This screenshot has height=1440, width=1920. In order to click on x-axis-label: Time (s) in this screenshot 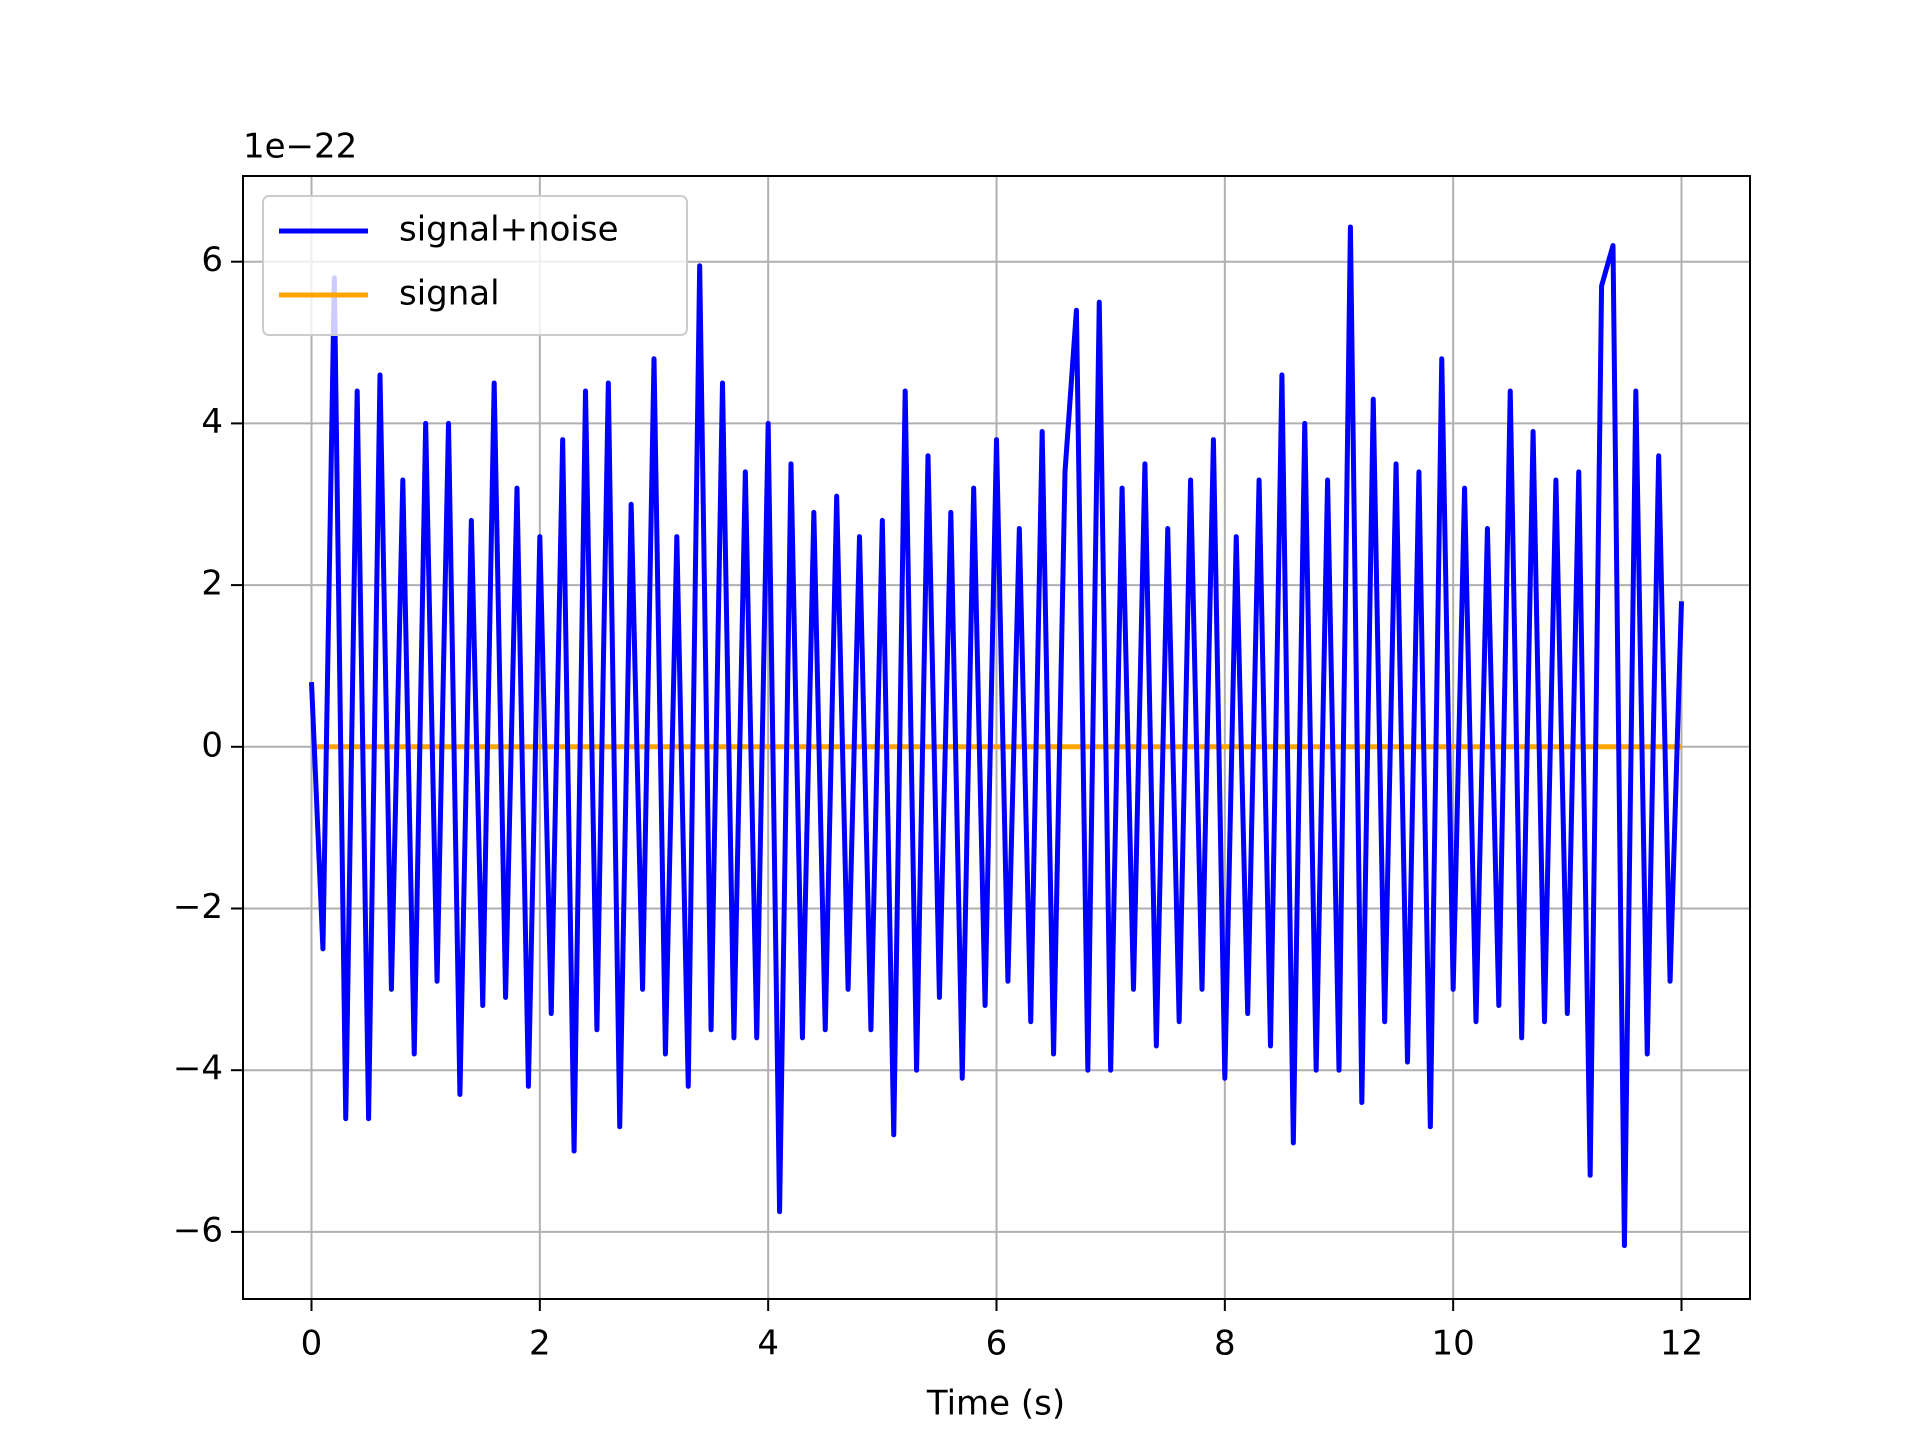, I will do `click(995, 1404)`.